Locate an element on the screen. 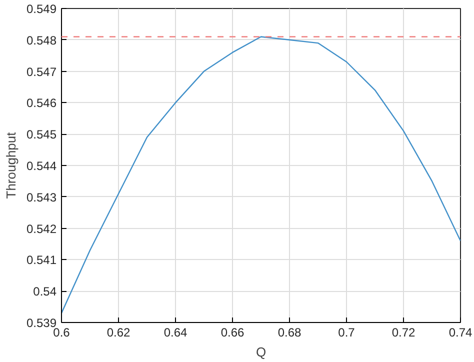  x-tick-label: 0.74 is located at coordinates (460, 333).